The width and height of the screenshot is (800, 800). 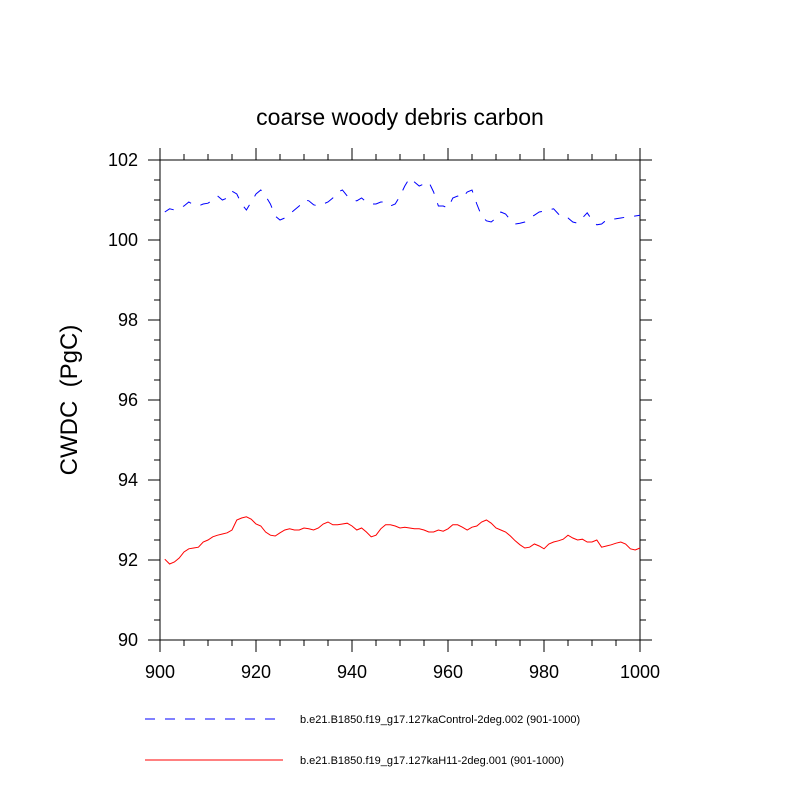 What do you see at coordinates (448, 672) in the screenshot?
I see `x-tick-label: 960` at bounding box center [448, 672].